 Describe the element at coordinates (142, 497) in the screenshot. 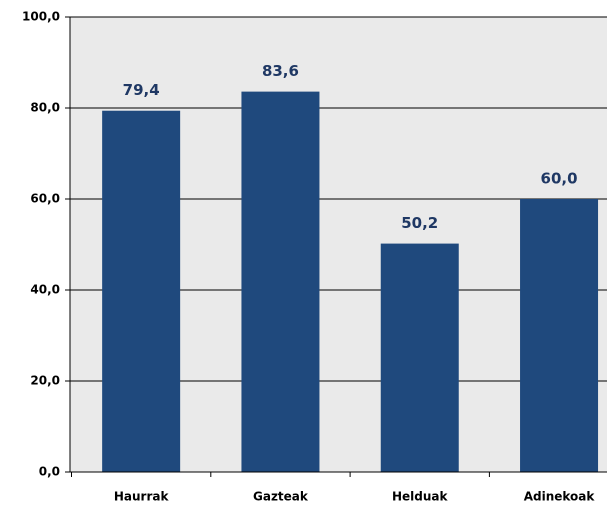

I see `x-tick-label: Haurrak` at that location.